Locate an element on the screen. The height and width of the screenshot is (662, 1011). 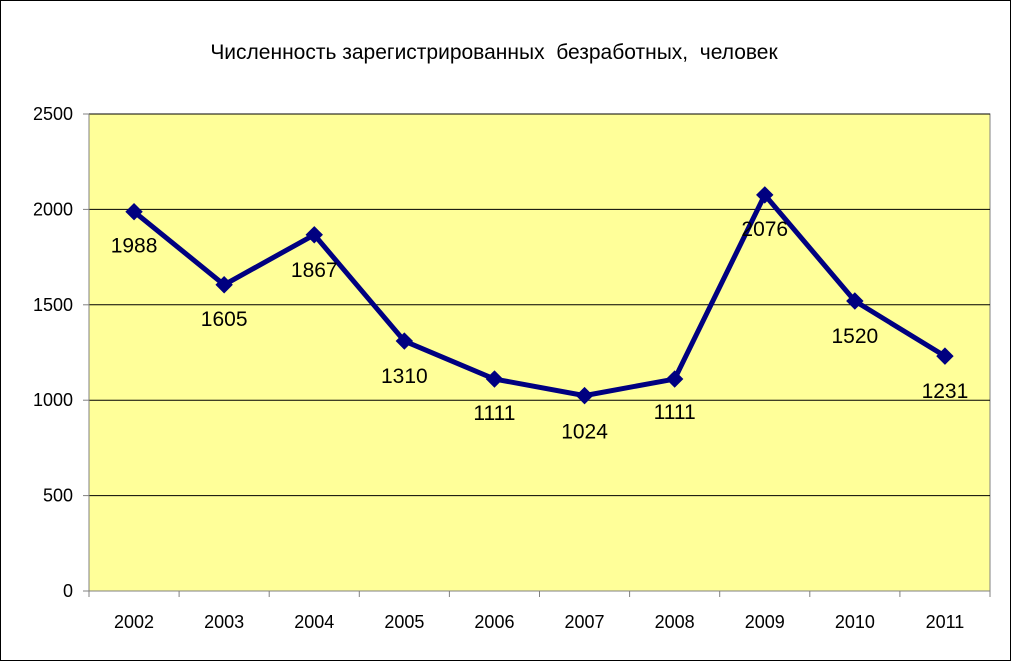
x-tick-label: 2002 is located at coordinates (134, 622).